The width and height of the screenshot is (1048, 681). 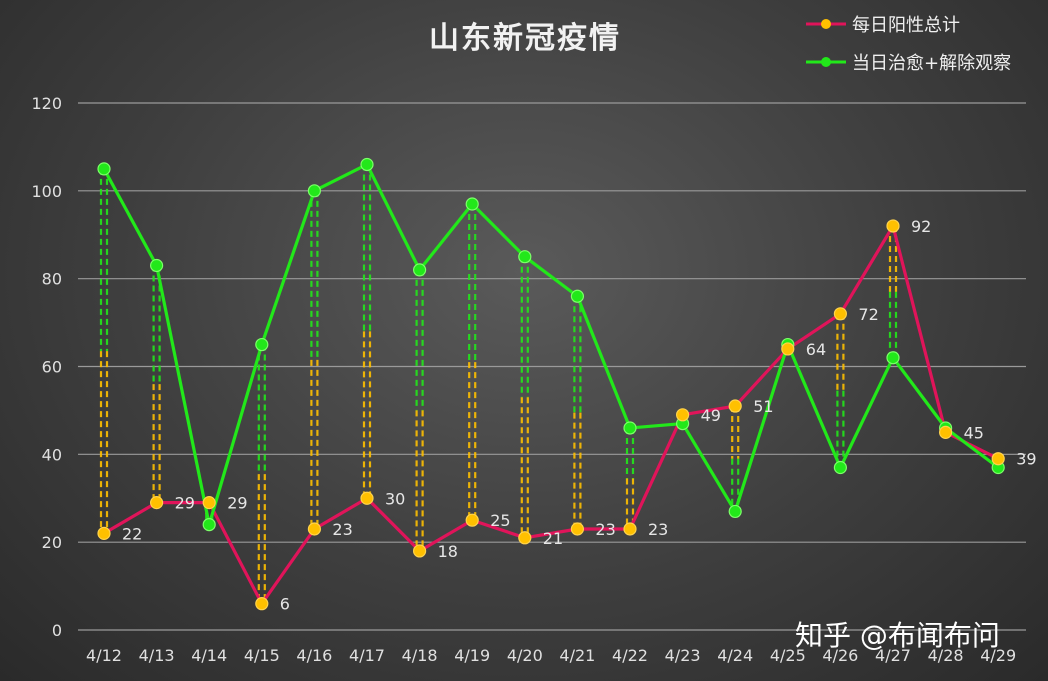 What do you see at coordinates (52, 279) in the screenshot?
I see `y-tick-label: 80` at bounding box center [52, 279].